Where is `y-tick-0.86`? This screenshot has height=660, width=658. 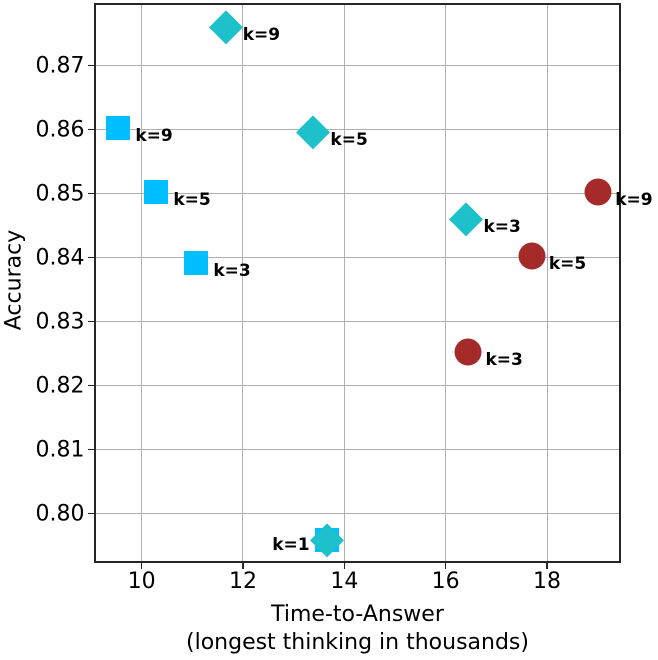
y-tick-0.86 is located at coordinates (90, 129).